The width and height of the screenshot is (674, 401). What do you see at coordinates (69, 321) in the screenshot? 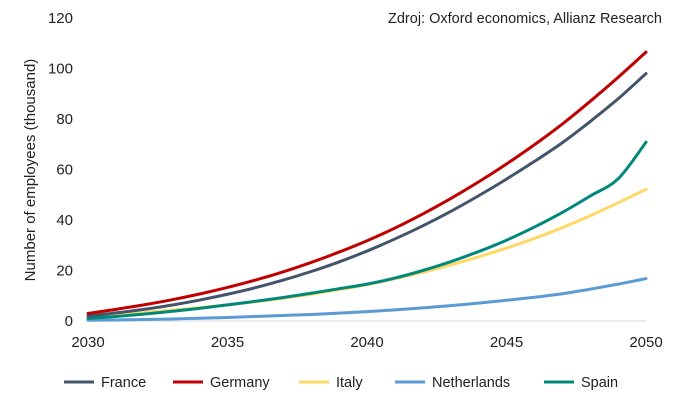
I see `y-tick-label: 0` at bounding box center [69, 321].